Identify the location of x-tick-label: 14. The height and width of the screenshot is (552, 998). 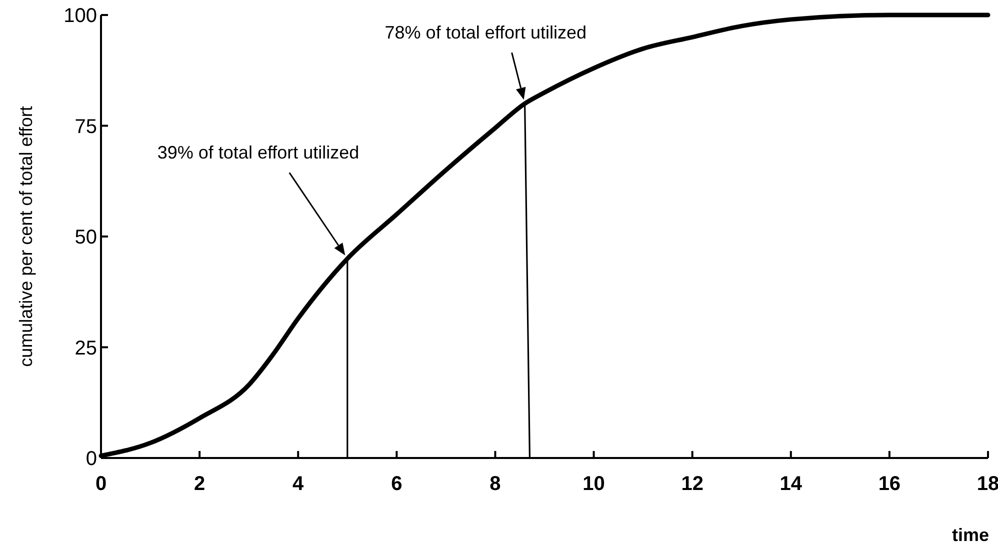
(791, 484).